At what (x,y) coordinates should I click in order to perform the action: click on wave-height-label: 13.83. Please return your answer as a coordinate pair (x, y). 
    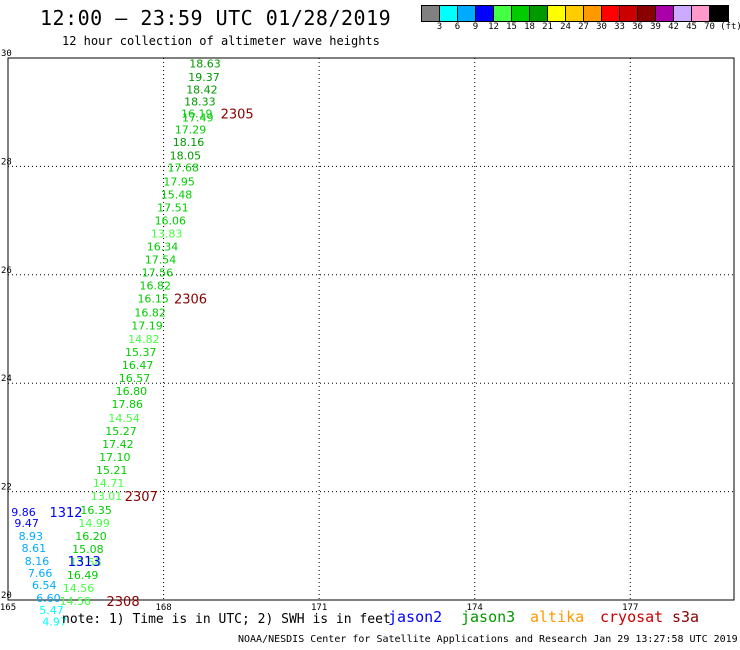
    Looking at the image, I should click on (167, 234).